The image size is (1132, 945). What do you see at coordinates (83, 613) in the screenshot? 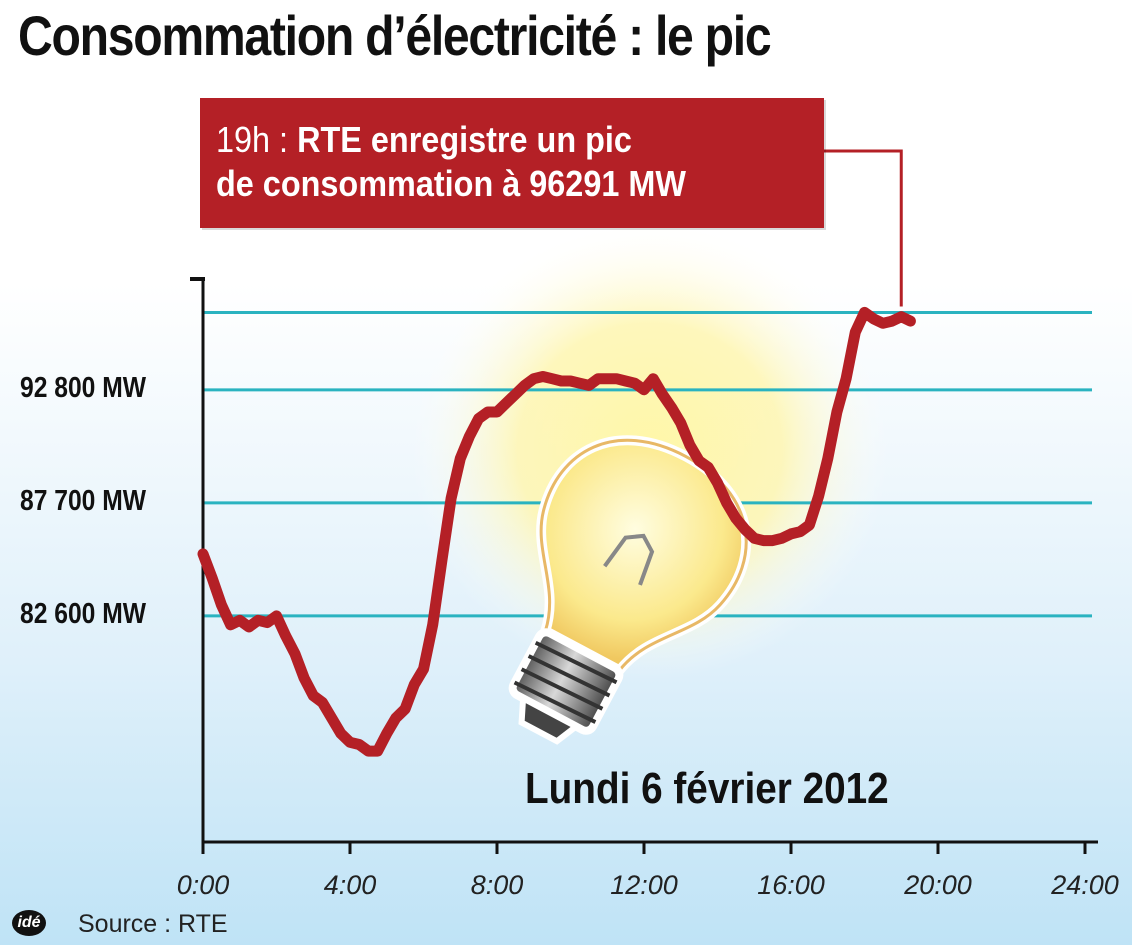
I see `y-tick-label: 82 600 MW` at bounding box center [83, 613].